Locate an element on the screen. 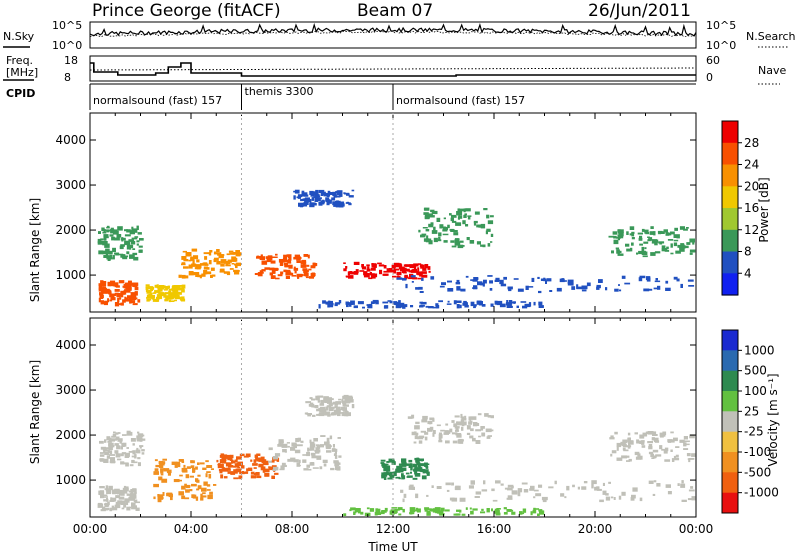 The width and height of the screenshot is (800, 554). power-ytick-label: 4000 is located at coordinates (70, 140).